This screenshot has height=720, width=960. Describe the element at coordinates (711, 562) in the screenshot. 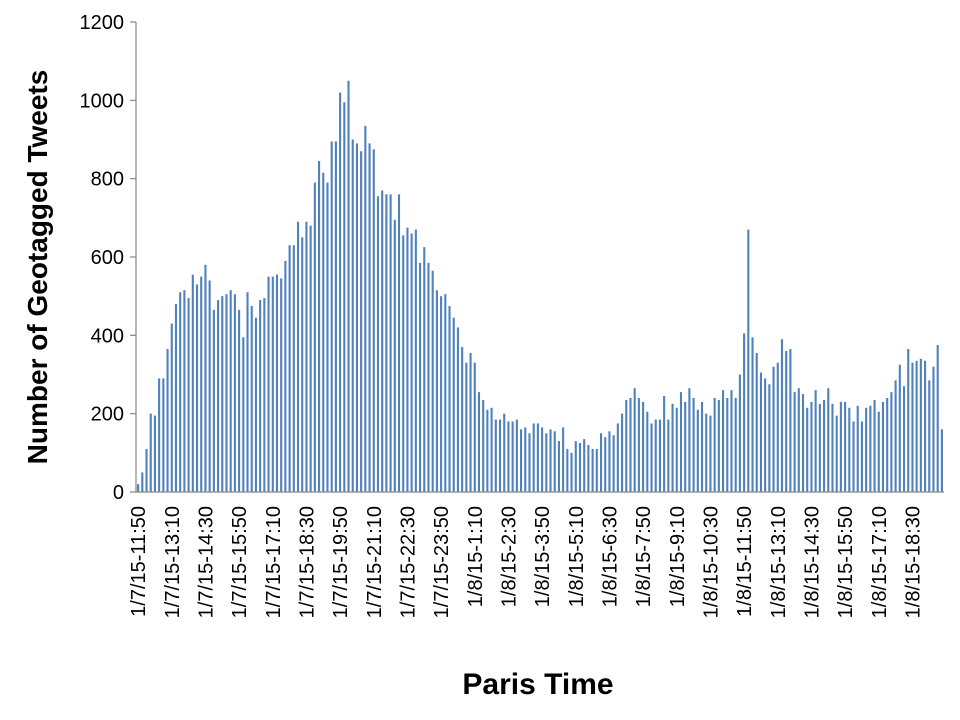

I see `x-tick-label: 1/8/15-10:30` at that location.